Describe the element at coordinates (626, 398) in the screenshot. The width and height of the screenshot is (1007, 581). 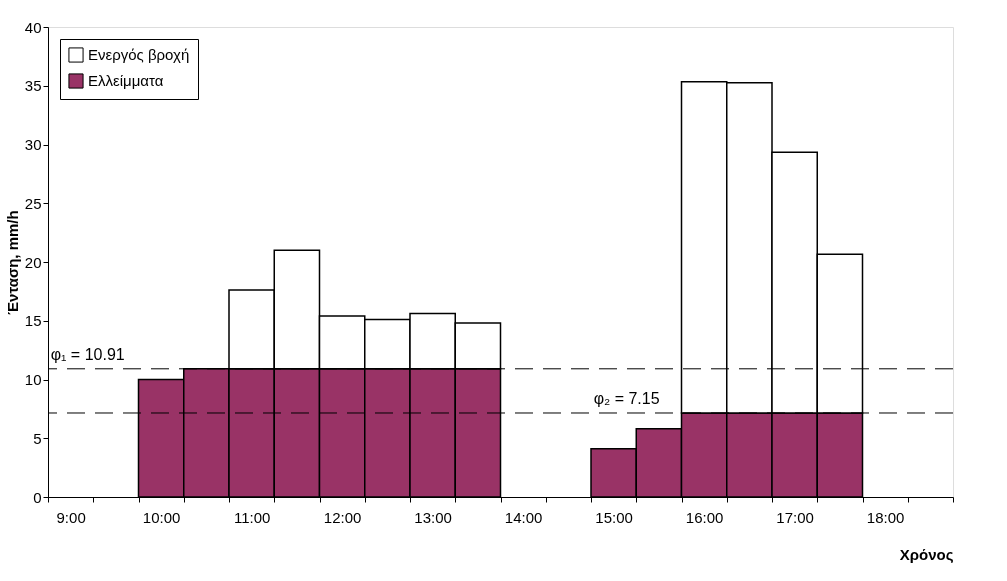
I see `ref-line-label: φ₂ = 7.15` at that location.